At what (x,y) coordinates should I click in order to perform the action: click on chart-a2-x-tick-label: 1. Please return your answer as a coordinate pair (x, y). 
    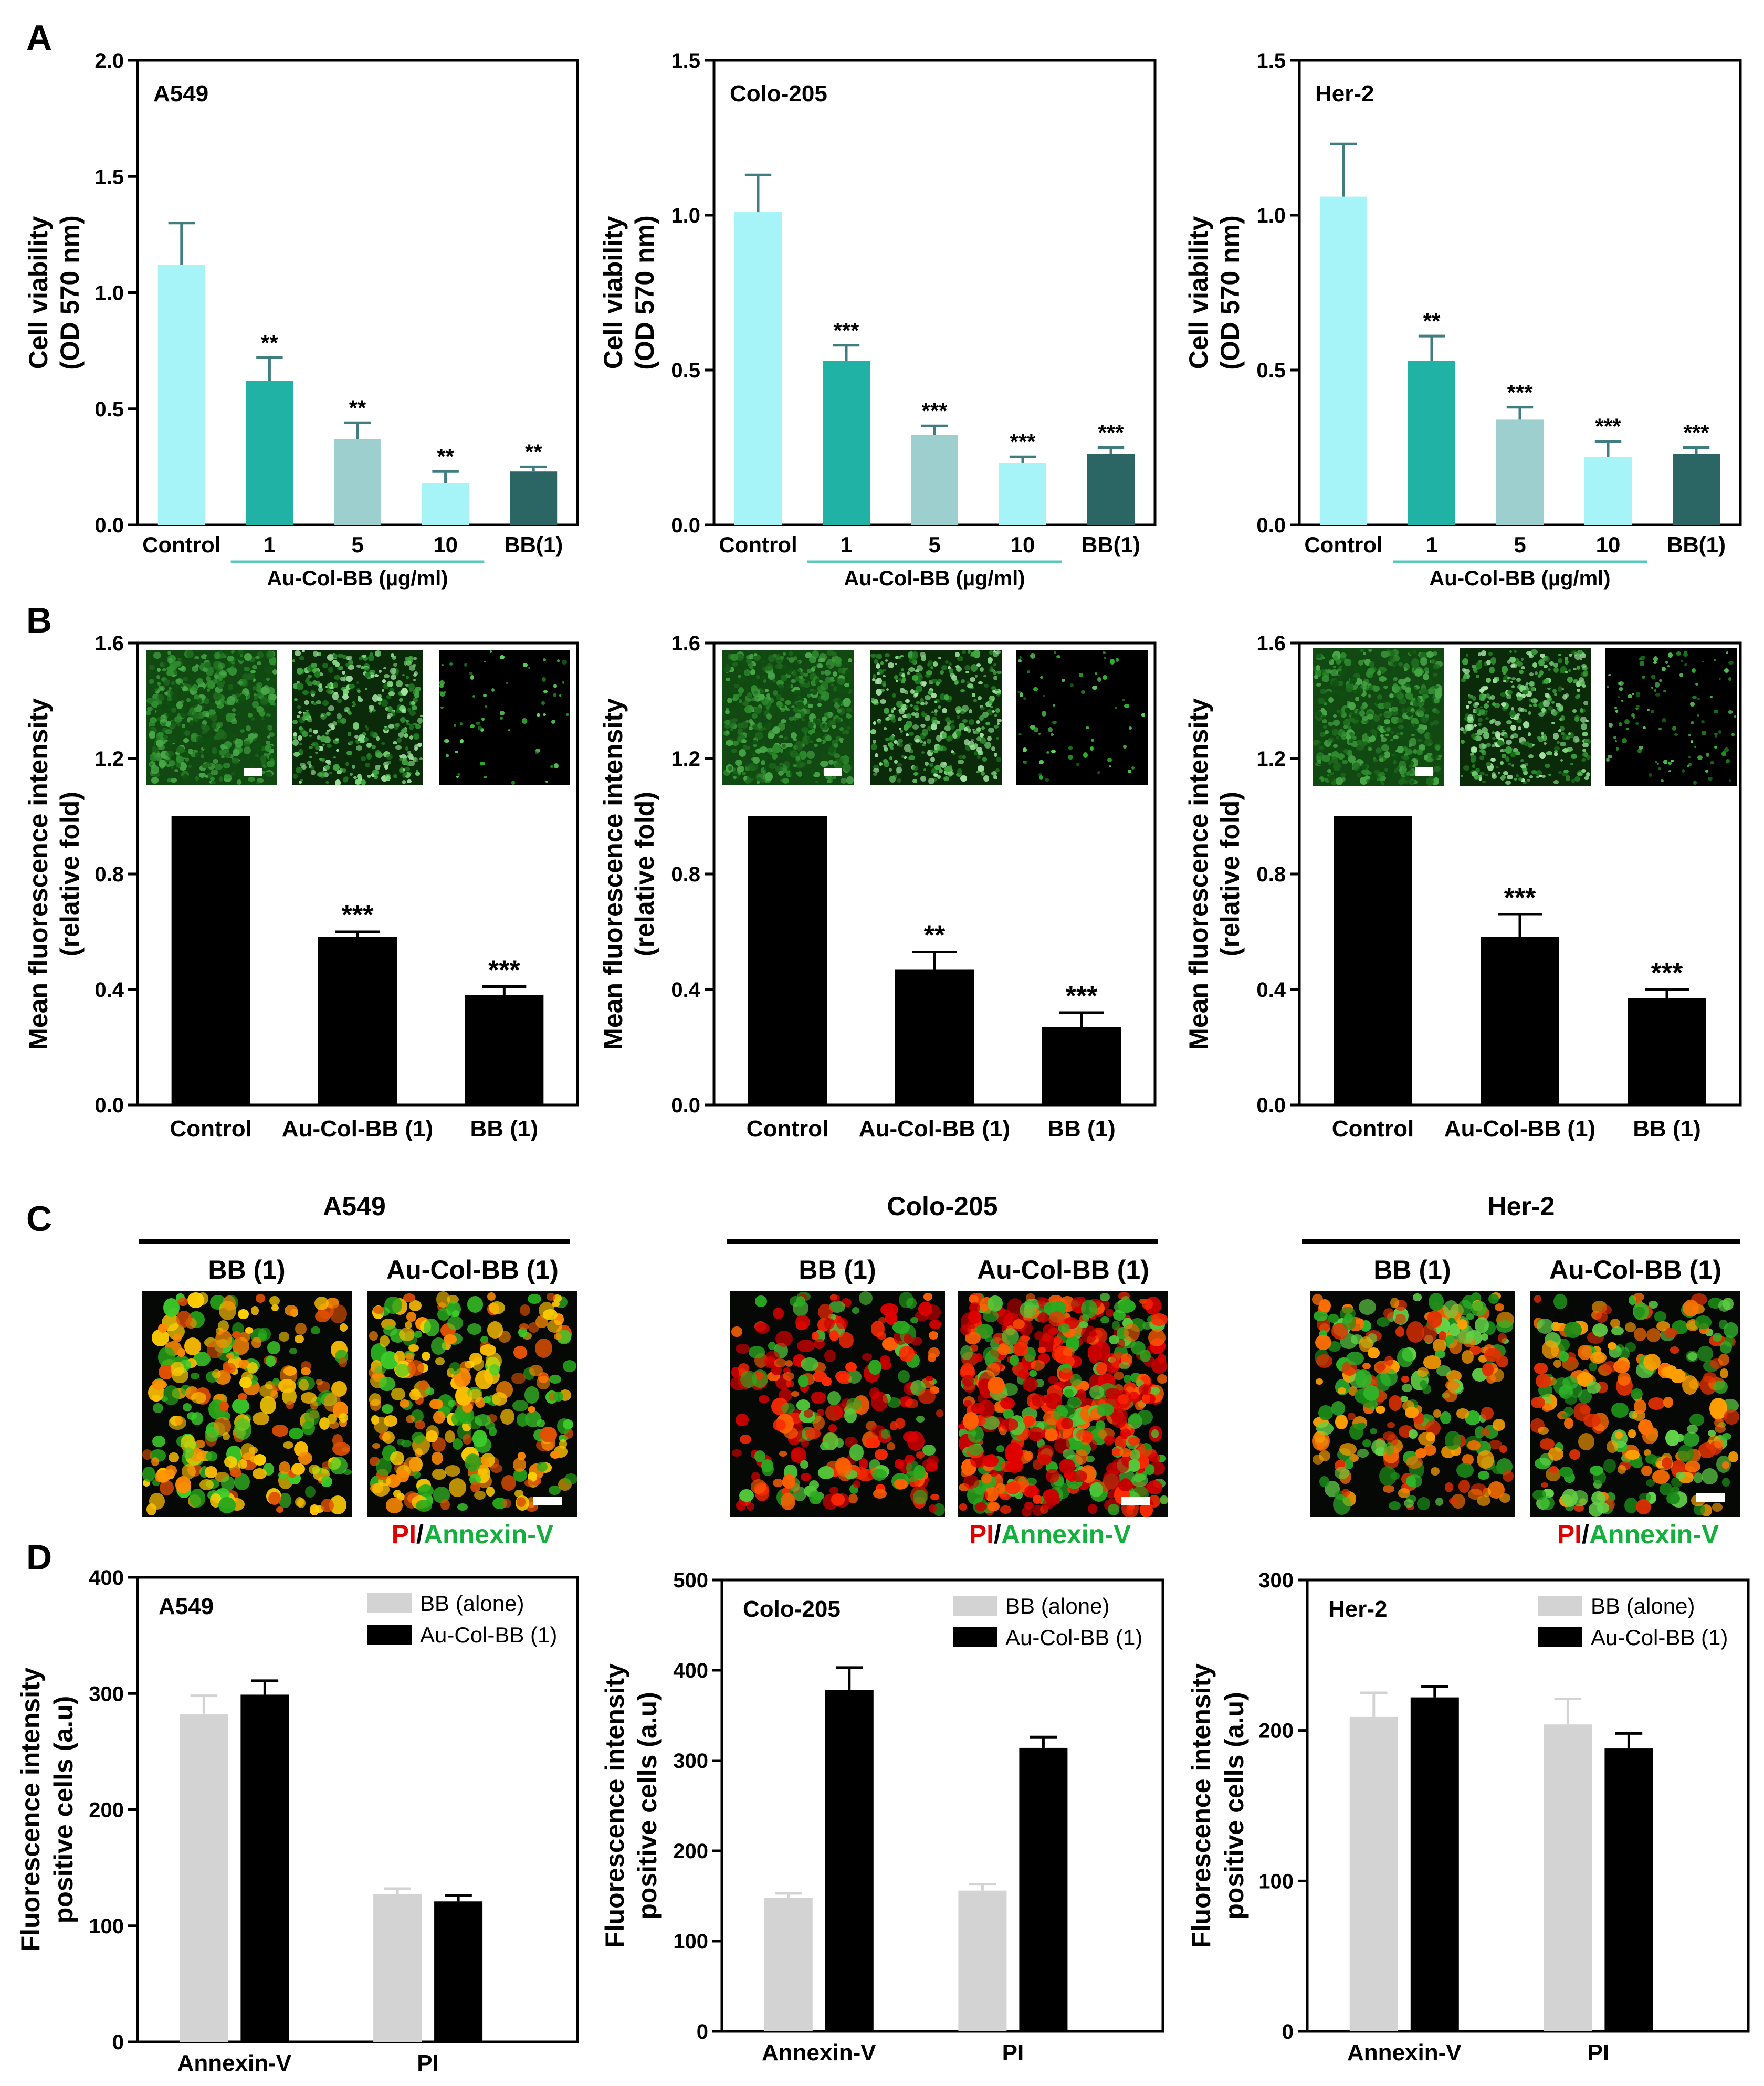
    Looking at the image, I should click on (846, 544).